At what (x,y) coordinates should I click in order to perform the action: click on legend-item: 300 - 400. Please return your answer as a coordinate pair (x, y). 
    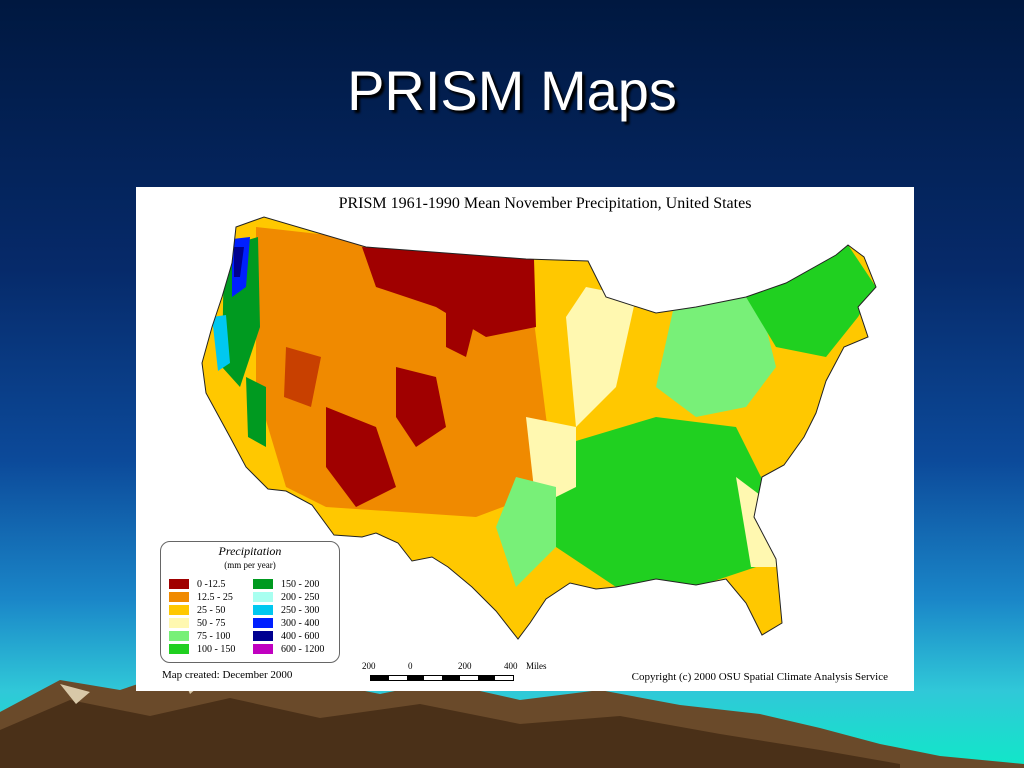
    Looking at the image, I should click on (286, 623).